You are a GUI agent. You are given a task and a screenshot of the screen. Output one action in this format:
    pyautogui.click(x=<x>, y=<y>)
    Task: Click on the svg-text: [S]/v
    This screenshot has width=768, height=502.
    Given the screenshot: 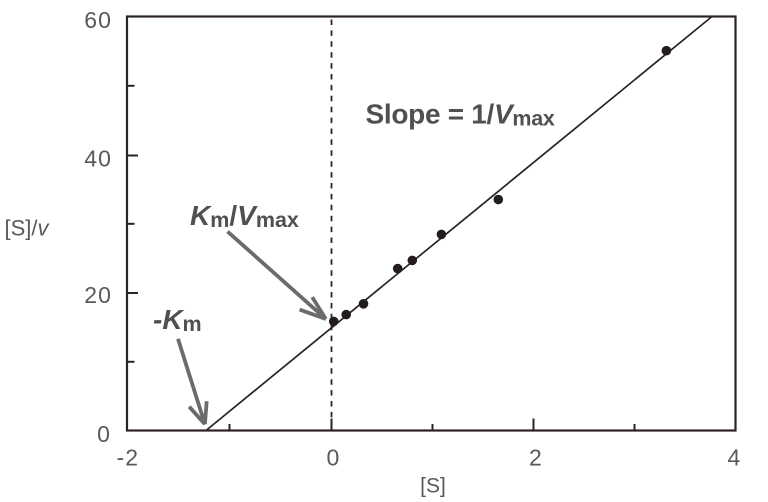 What is the action you would take?
    pyautogui.click(x=28, y=227)
    